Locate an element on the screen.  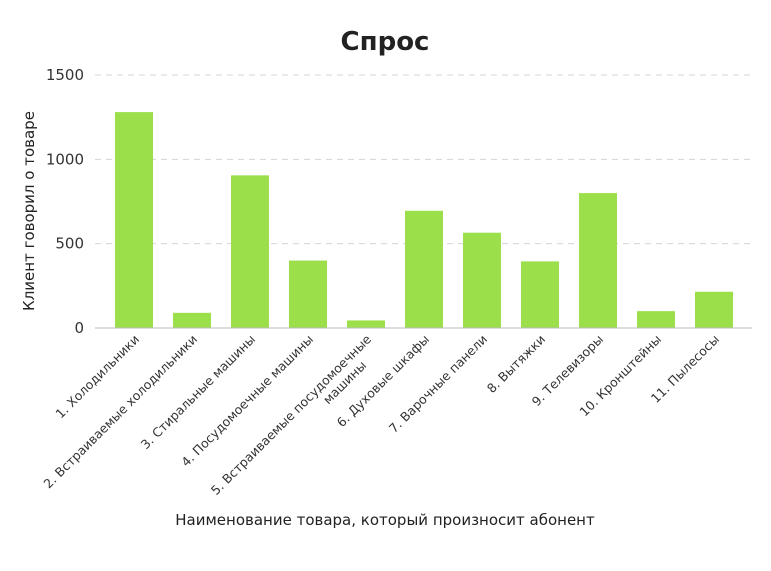
y-axis-ticks: 0 500 1000 1500 is located at coordinates (65, 201).